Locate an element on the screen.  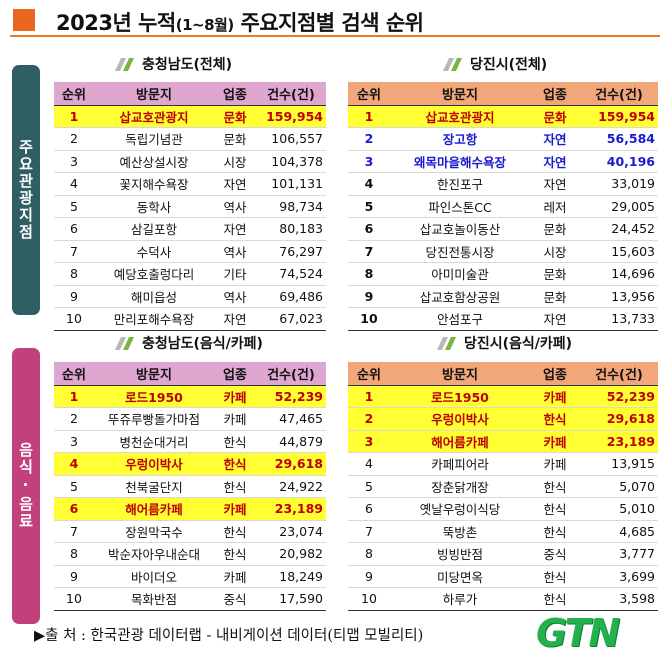
place-cell: 옛날우렁이식당 is located at coordinates (460, 509).